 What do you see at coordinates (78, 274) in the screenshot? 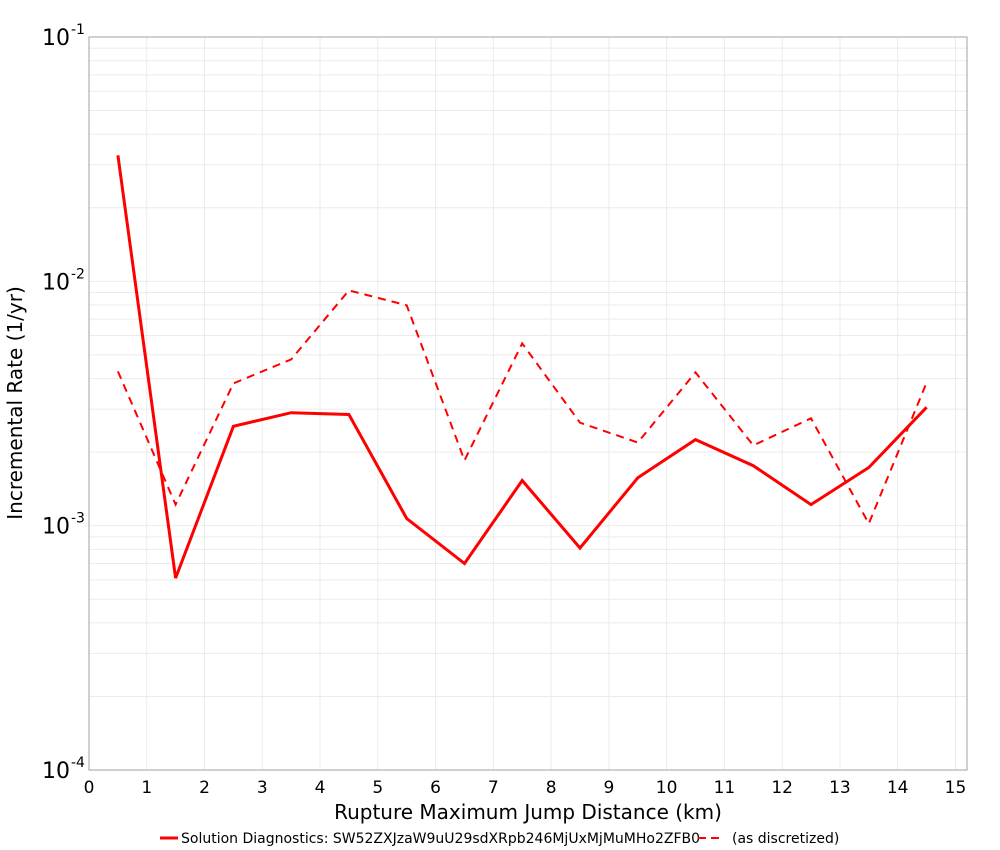
I see `y-tick-exponent: -2` at bounding box center [78, 274].